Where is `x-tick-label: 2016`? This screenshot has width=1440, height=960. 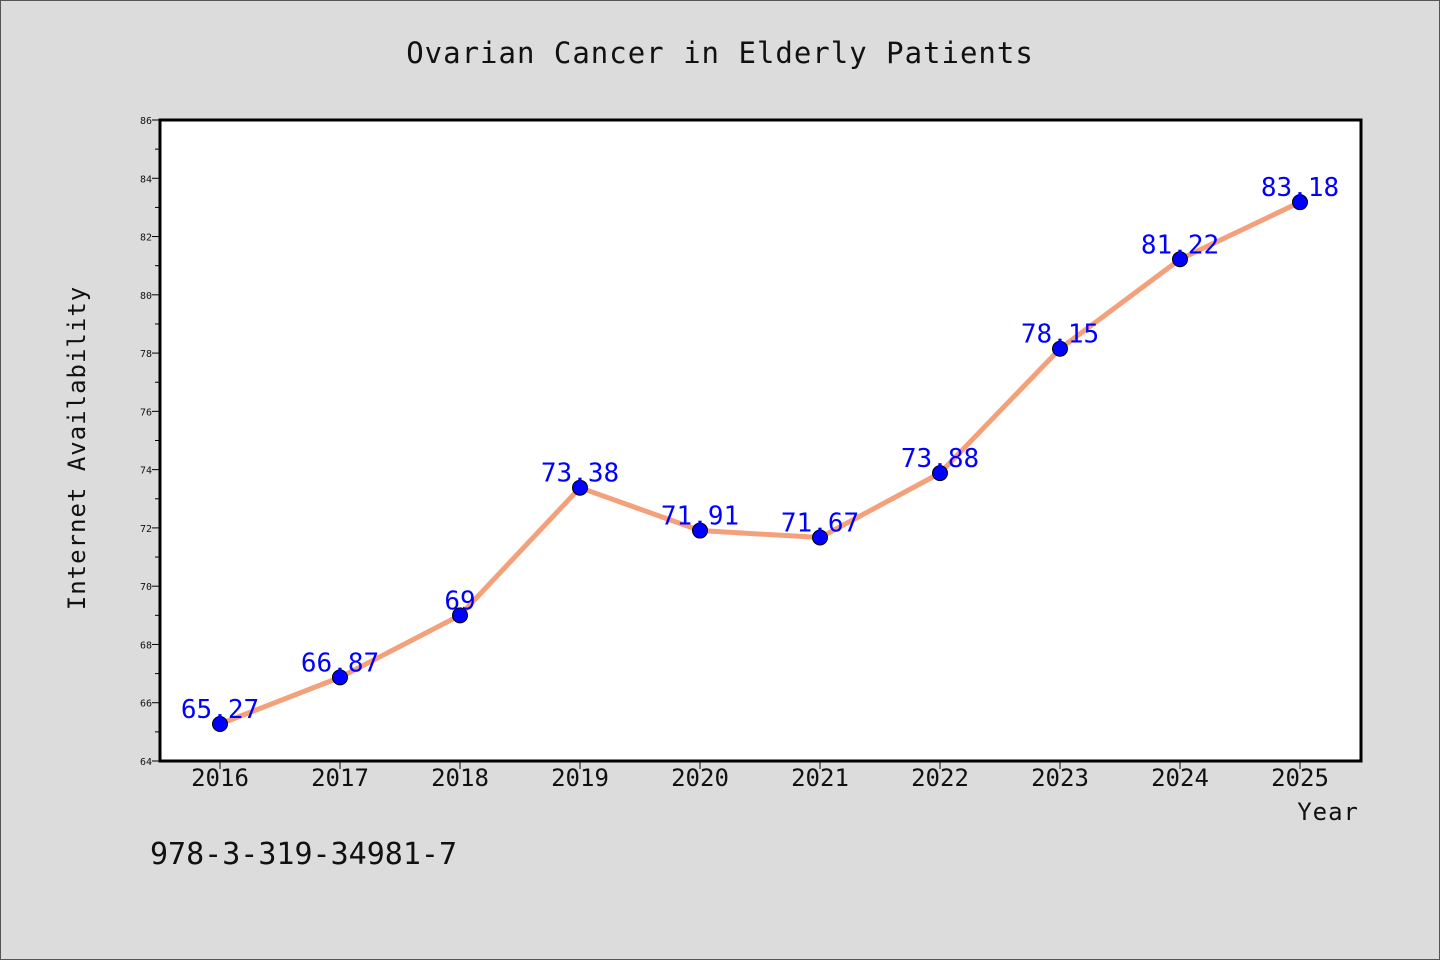
x-tick-label: 2016 is located at coordinates (220, 778).